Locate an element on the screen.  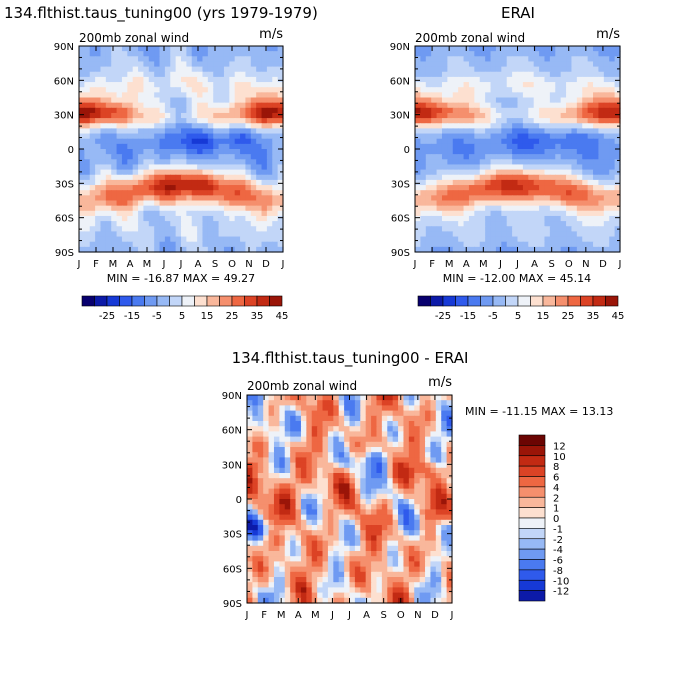
colorbar-box is located at coordinates (532, 534).